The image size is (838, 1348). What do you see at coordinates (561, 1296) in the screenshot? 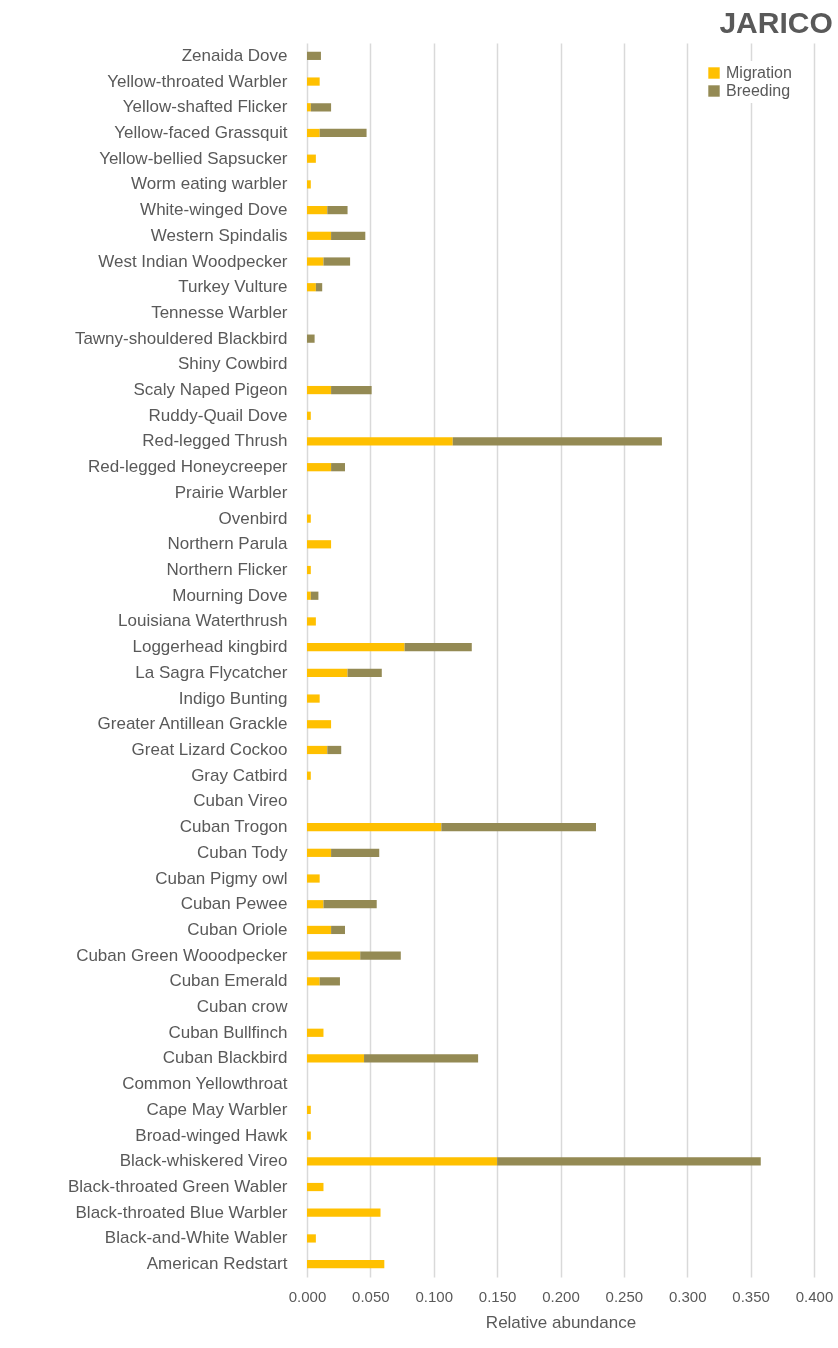
I see `x-tick-label: 0.200` at bounding box center [561, 1296].